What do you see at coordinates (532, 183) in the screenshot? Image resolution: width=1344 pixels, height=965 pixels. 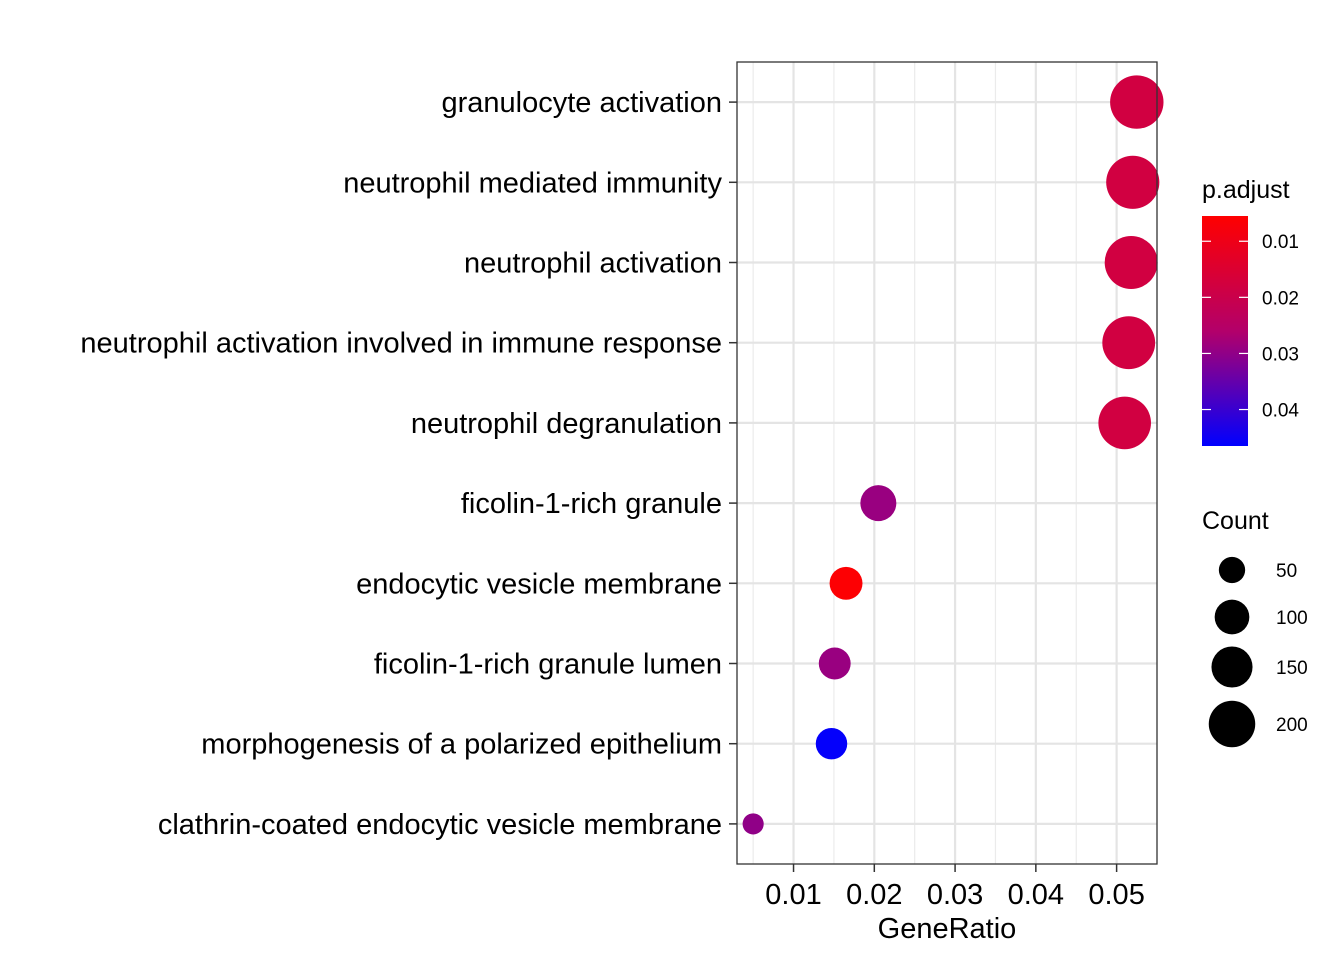 I see `y-tick-label: neutrophil mediated immunity` at bounding box center [532, 183].